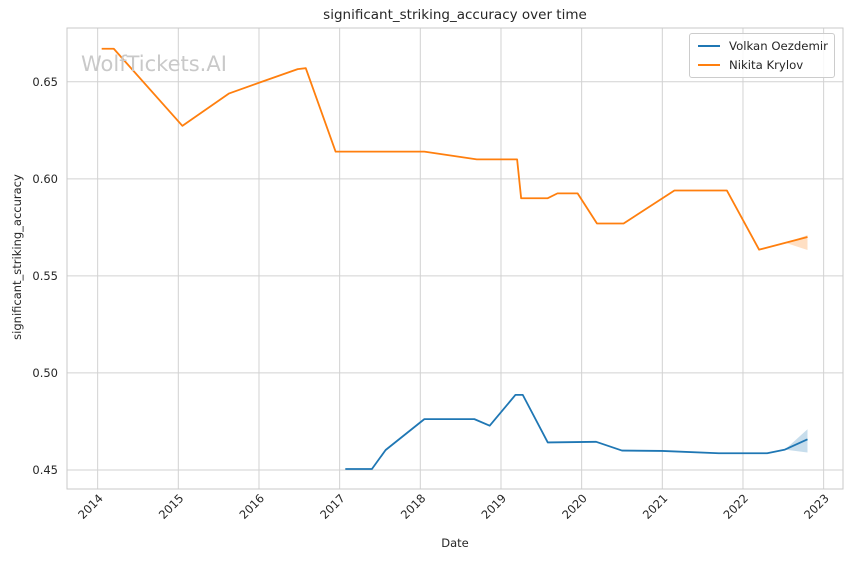  Describe the element at coordinates (709, 46) in the screenshot. I see `legend-line-swatch-blue` at that location.